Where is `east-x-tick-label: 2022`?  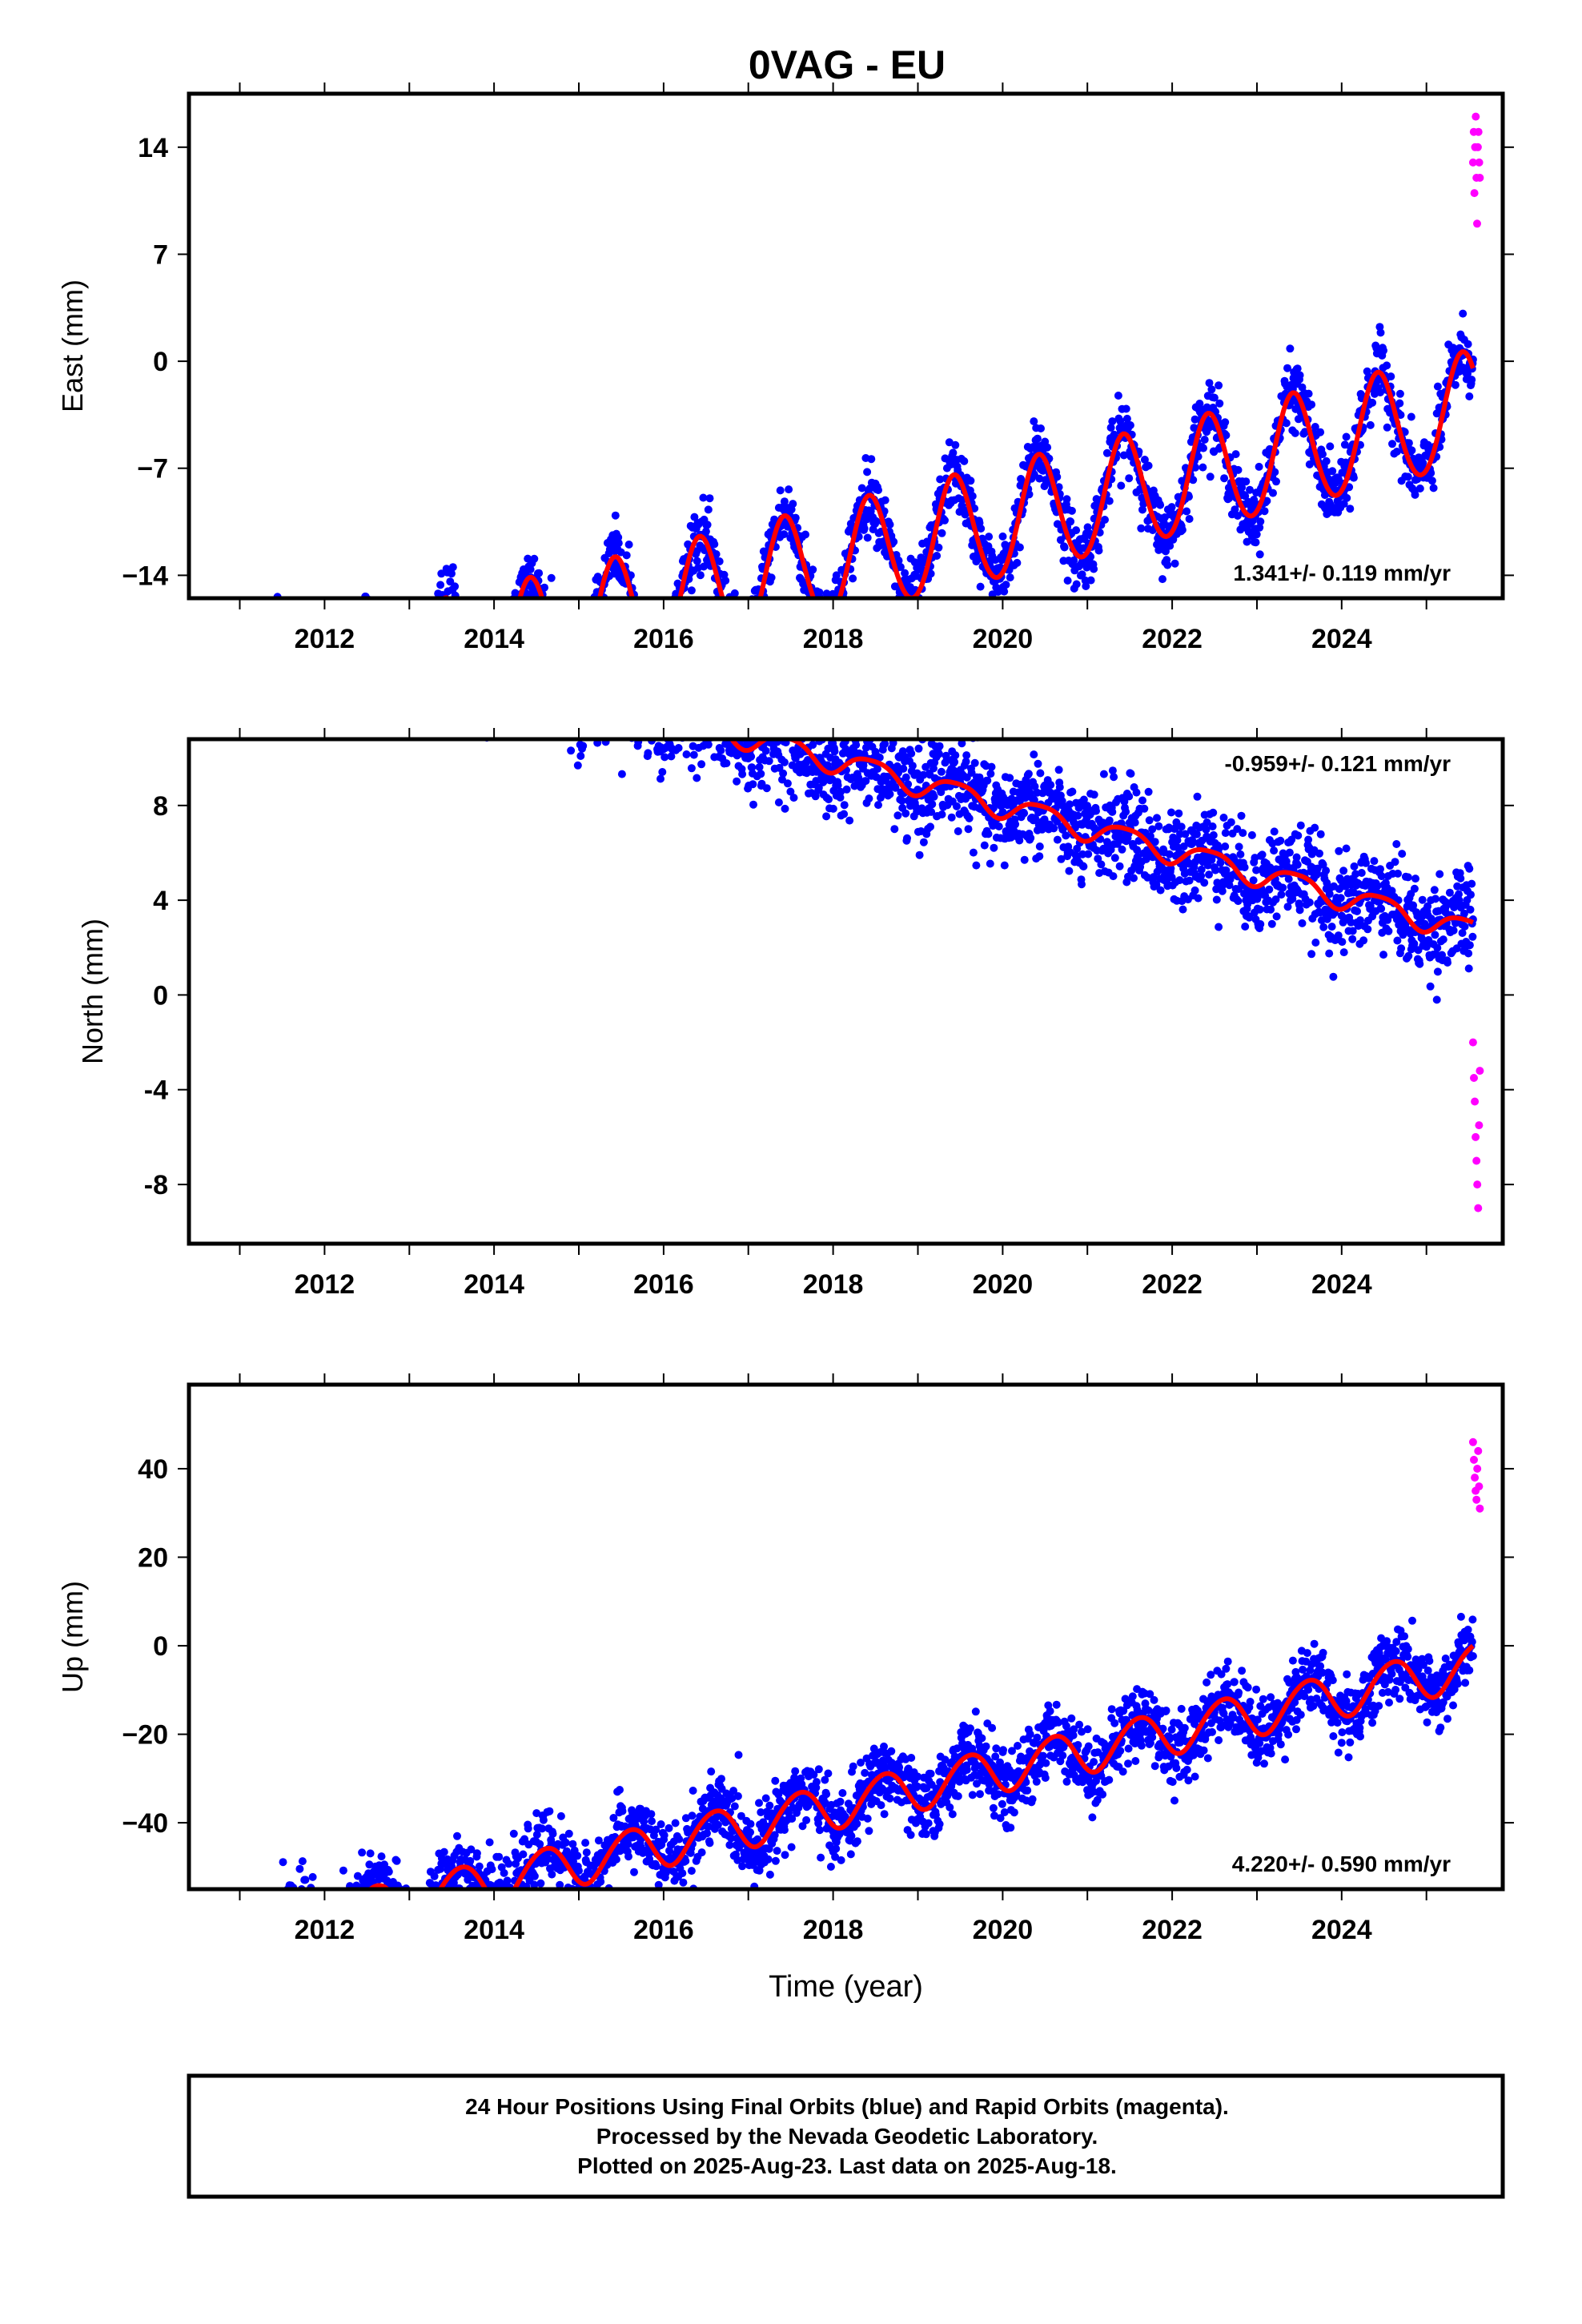 east-x-tick-label: 2022 is located at coordinates (1172, 639).